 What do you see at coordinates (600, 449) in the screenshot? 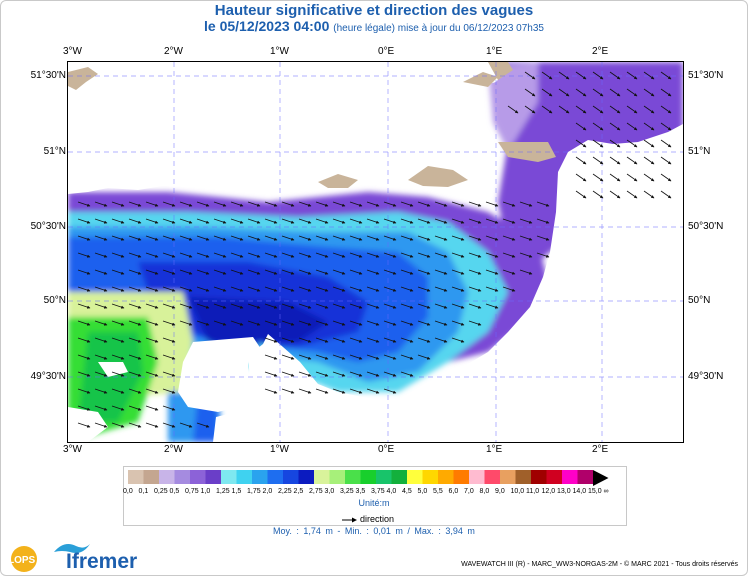
I see `lon-label-bottom: 2°E` at bounding box center [600, 449].